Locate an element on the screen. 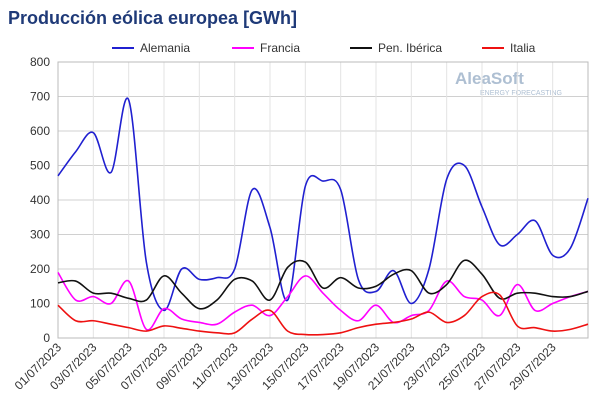 This screenshot has height=418, width=600. watermark-tagline: ENERGY FORECASTING is located at coordinates (521, 93).